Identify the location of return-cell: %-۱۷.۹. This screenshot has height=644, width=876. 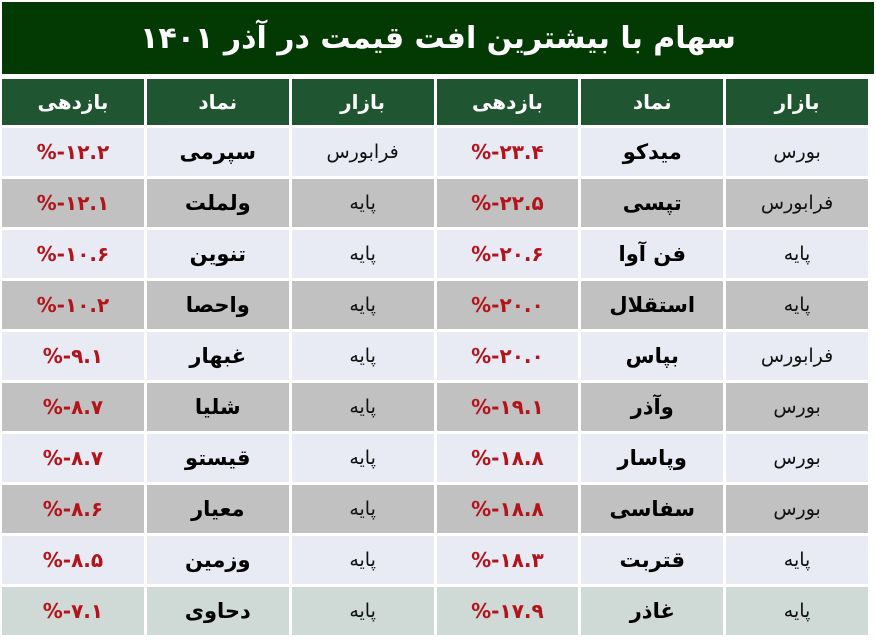
(507, 611).